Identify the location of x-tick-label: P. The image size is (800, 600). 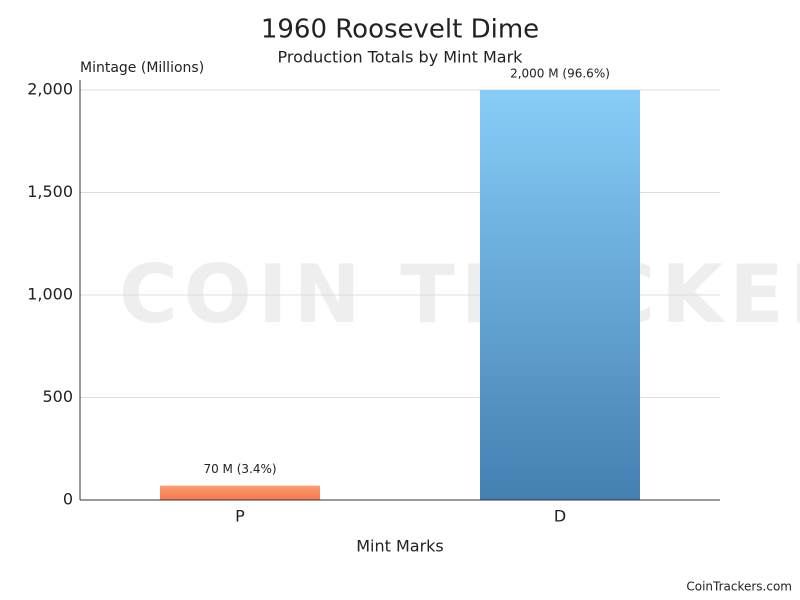
(240, 516).